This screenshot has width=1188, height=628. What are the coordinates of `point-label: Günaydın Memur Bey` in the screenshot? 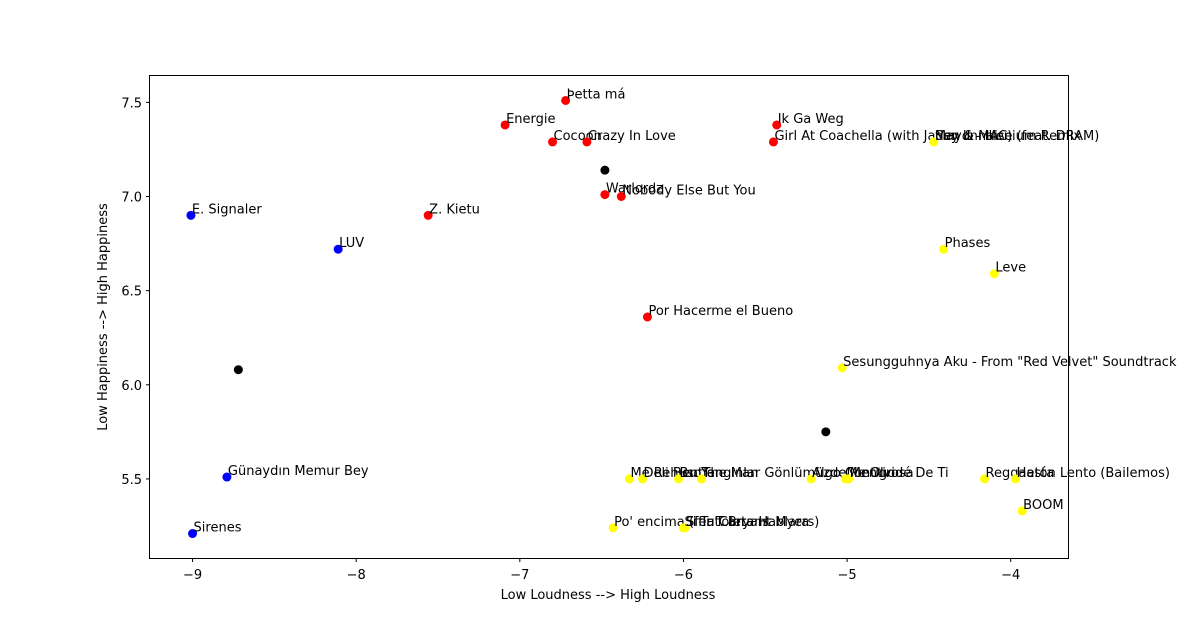 It's located at (298, 471).